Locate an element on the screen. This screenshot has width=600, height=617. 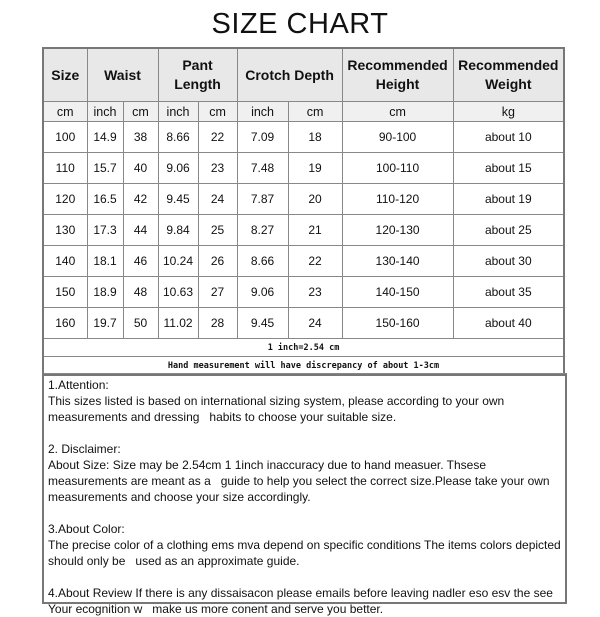
table-cell: 26 is located at coordinates (217, 261).